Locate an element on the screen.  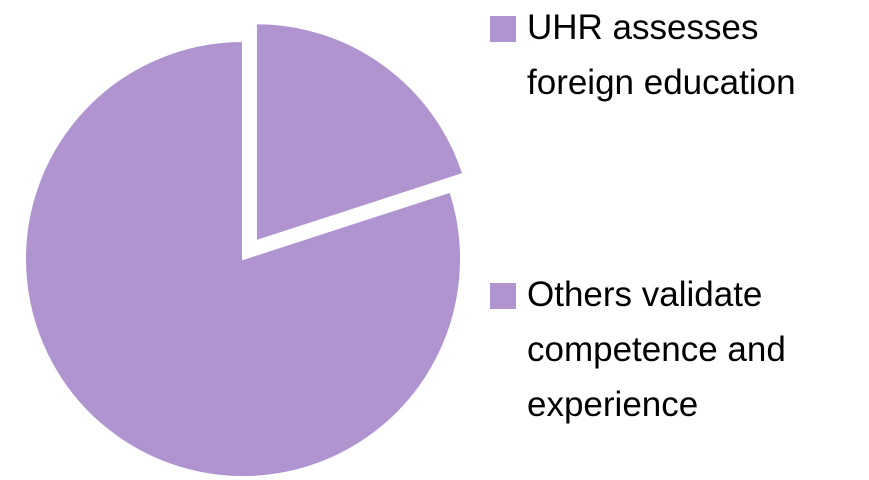
legend-item: UHR assesses foreign education is located at coordinates (679, 55).